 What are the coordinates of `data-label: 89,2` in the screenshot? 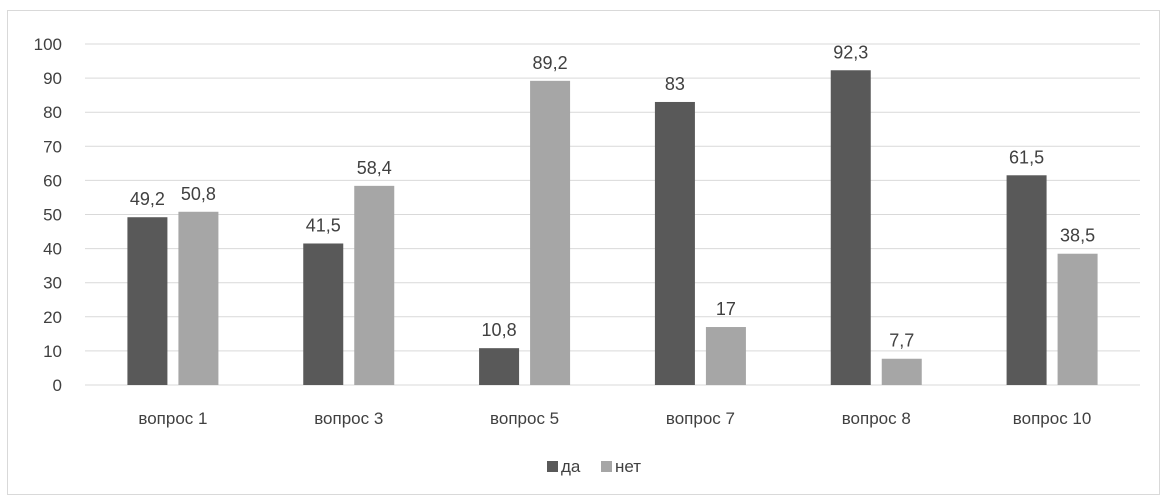 It's located at (550, 63).